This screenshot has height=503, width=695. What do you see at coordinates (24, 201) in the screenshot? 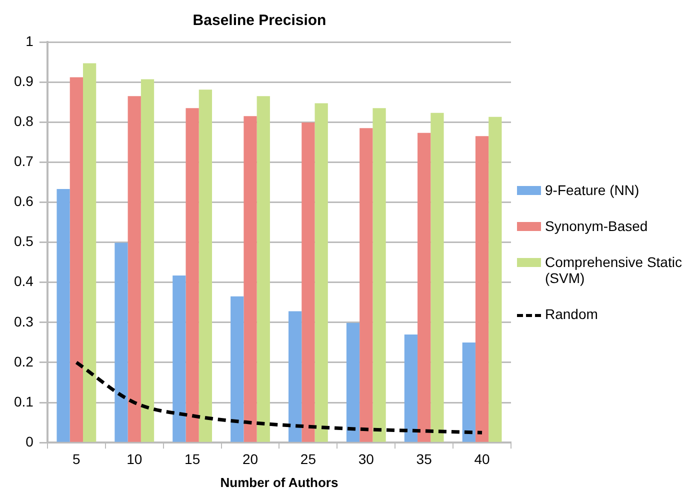
I see `y-tick-label: 0.6` at bounding box center [24, 201].